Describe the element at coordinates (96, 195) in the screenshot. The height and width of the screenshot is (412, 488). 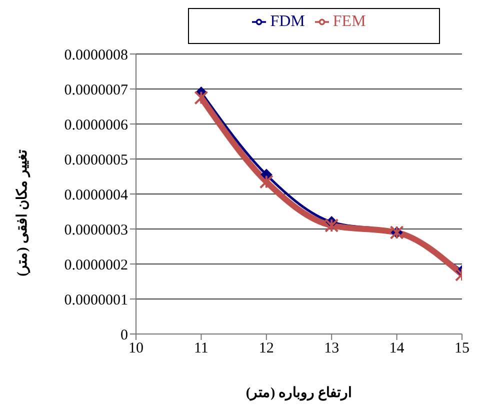
I see `y-tick-label: 0.0000004` at that location.